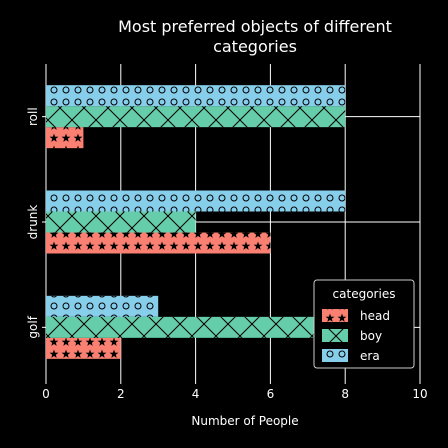 This screenshot has height=448, width=448. I want to click on x-ticks: 0 2 4 6 8 10, so click(235, 390).